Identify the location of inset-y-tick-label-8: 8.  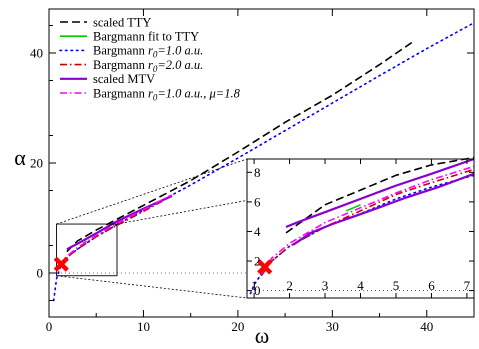
(257, 172).